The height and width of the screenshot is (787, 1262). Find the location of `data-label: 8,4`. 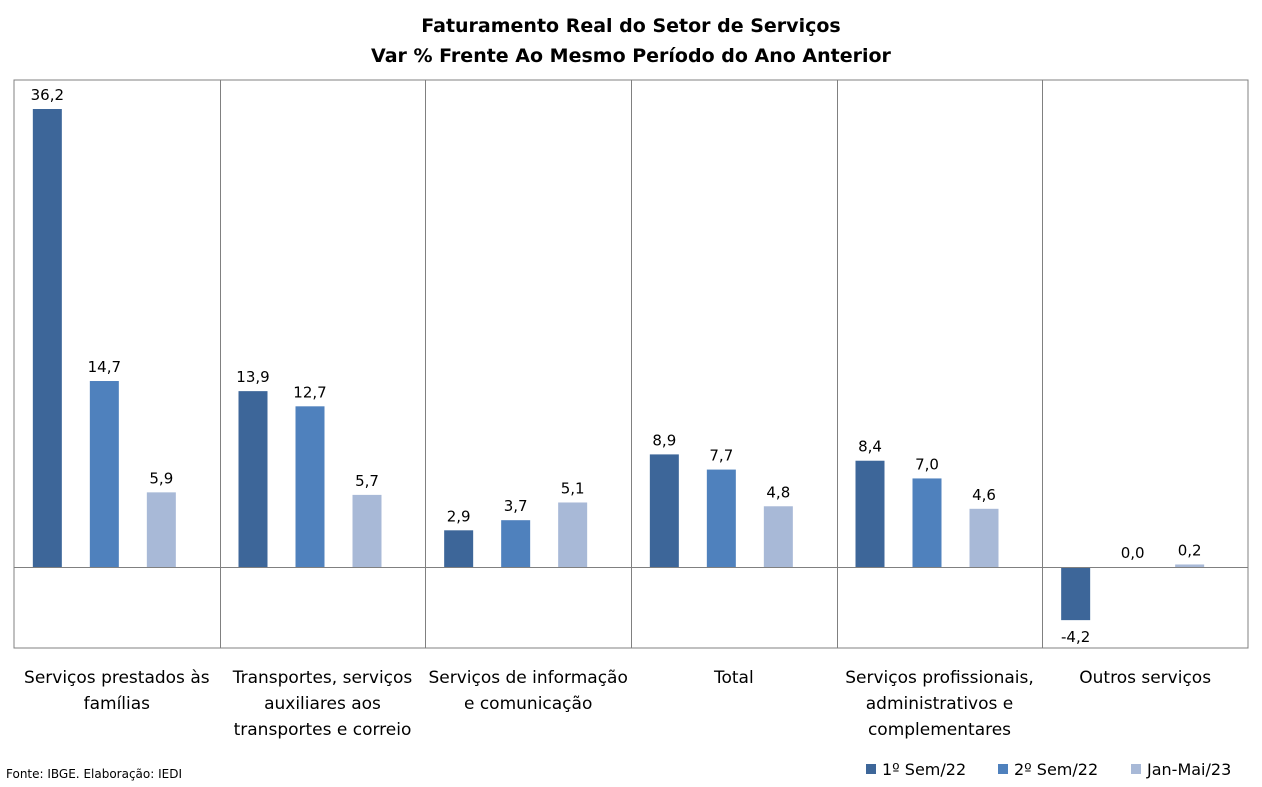

data-label: 8,4 is located at coordinates (870, 447).